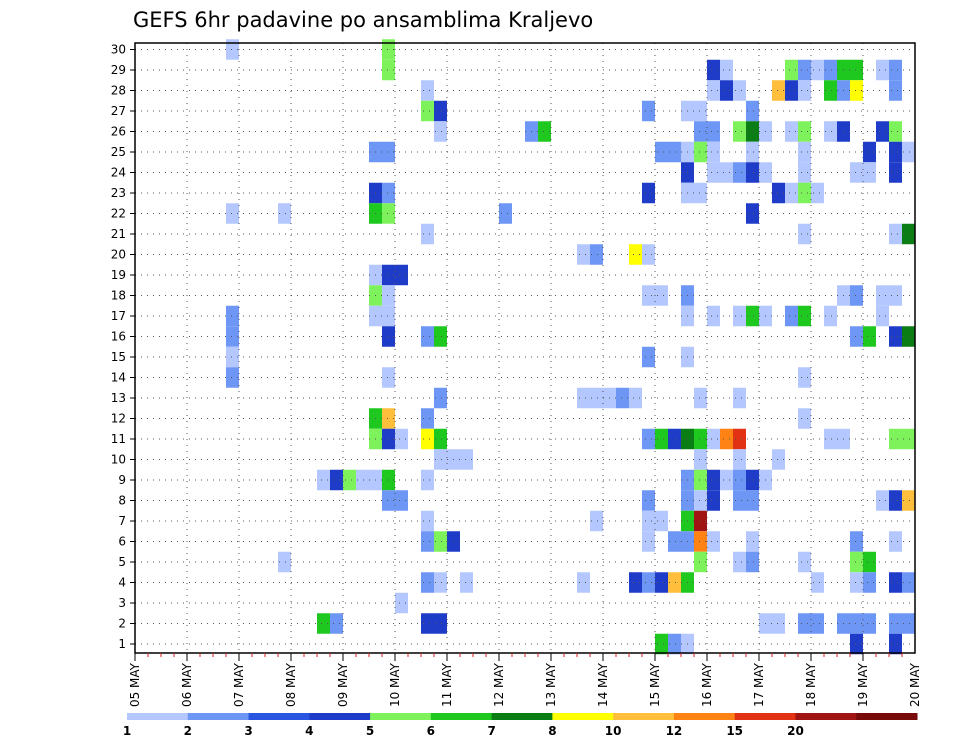 The height and width of the screenshot is (742, 960). I want to click on x-tick-label: 20 MAY, so click(915, 684).